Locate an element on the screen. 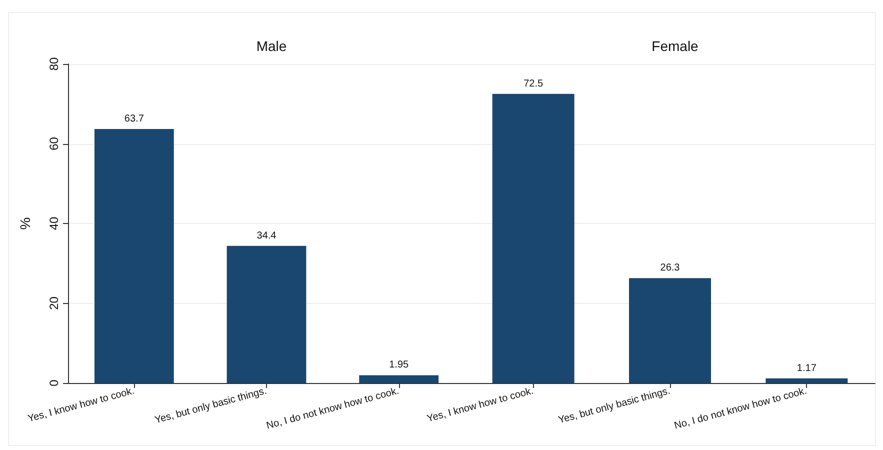  data-label: 72.5 is located at coordinates (534, 84).